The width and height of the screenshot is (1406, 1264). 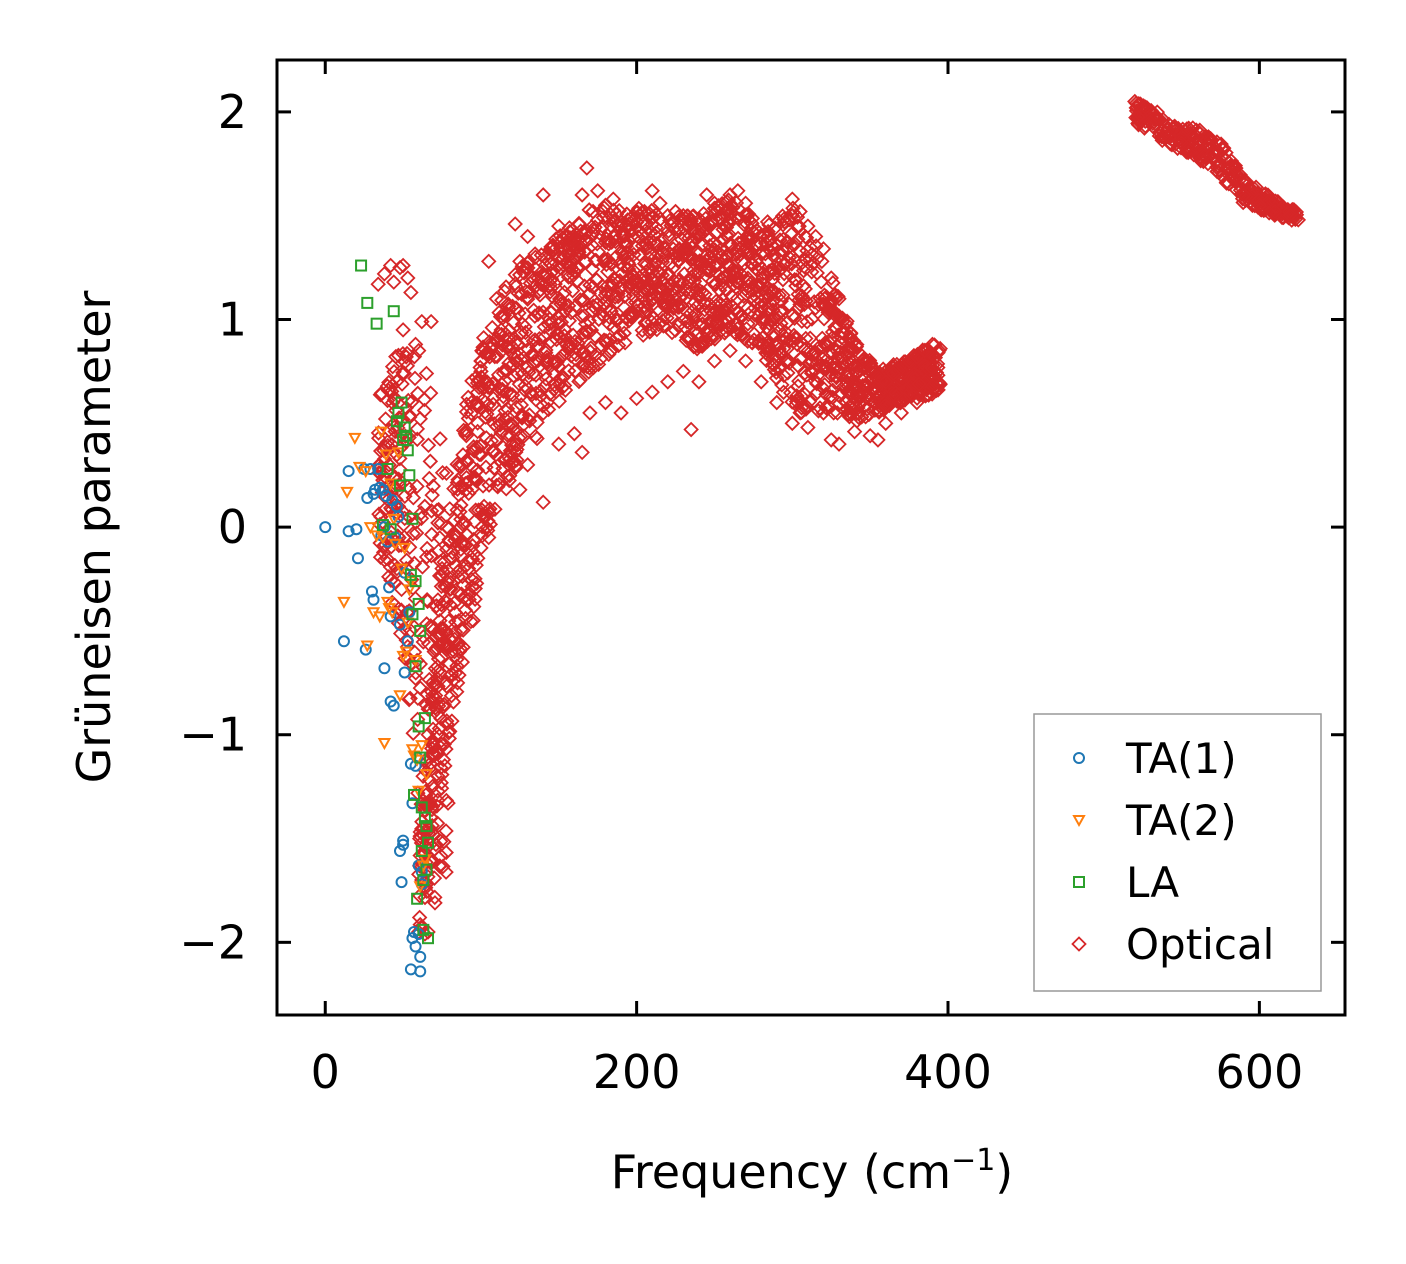 I want to click on x-axis-label-exponent: −1, so click(x=973, y=1160).